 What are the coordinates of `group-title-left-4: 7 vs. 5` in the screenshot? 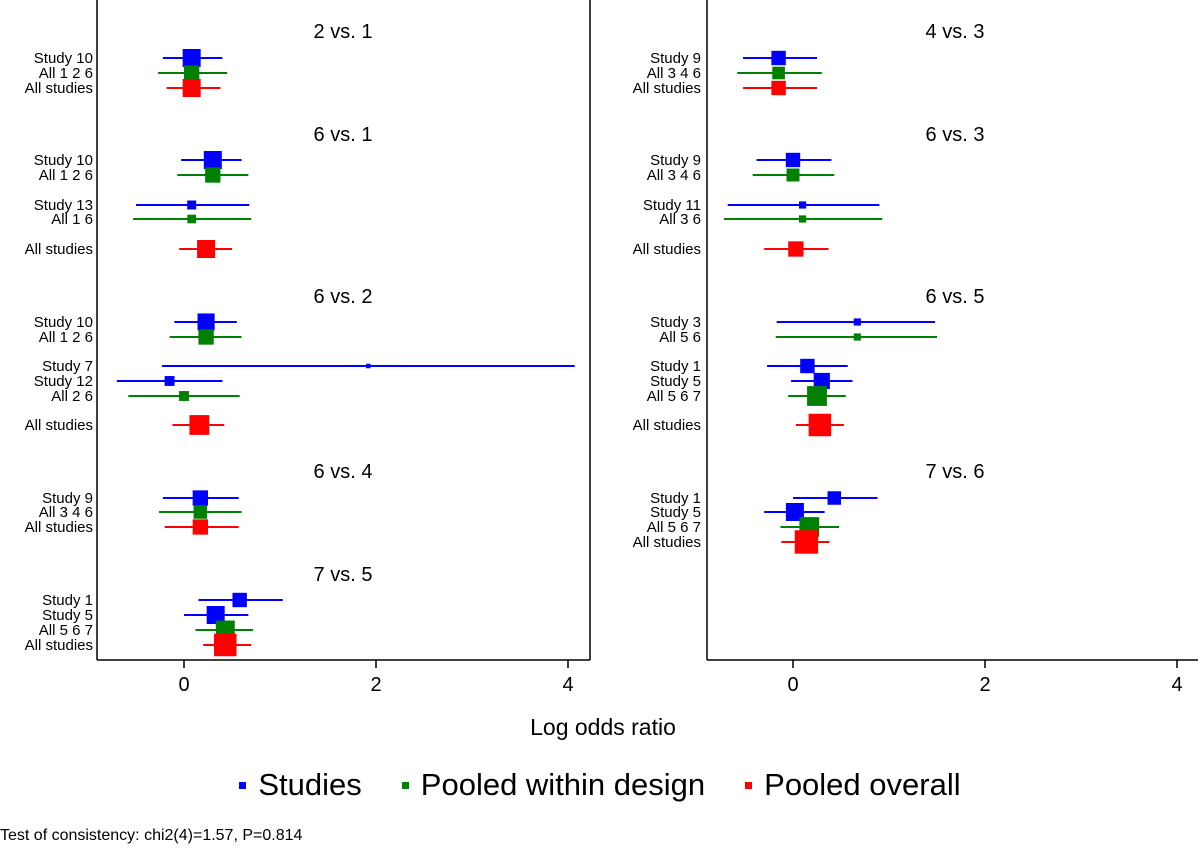 It's located at (343, 575).